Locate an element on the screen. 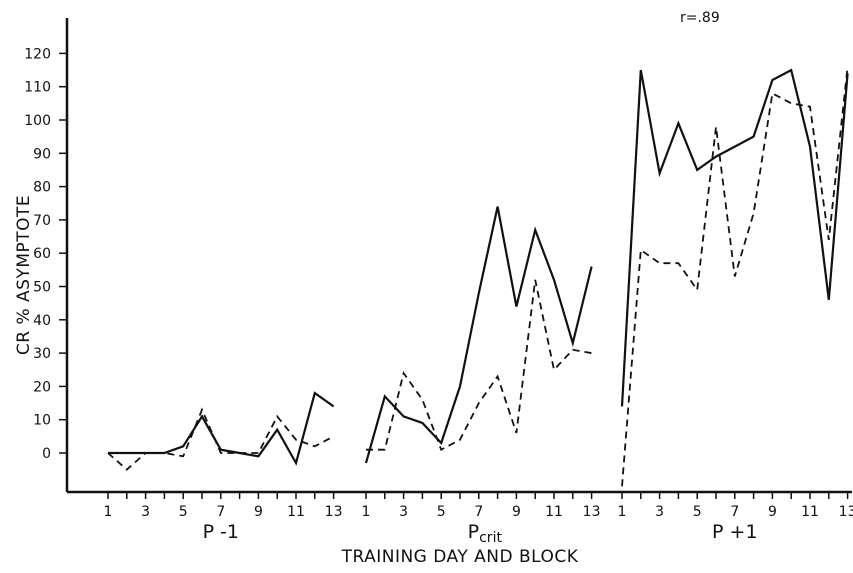  correlation-annotation: r=.89 is located at coordinates (700, 18).